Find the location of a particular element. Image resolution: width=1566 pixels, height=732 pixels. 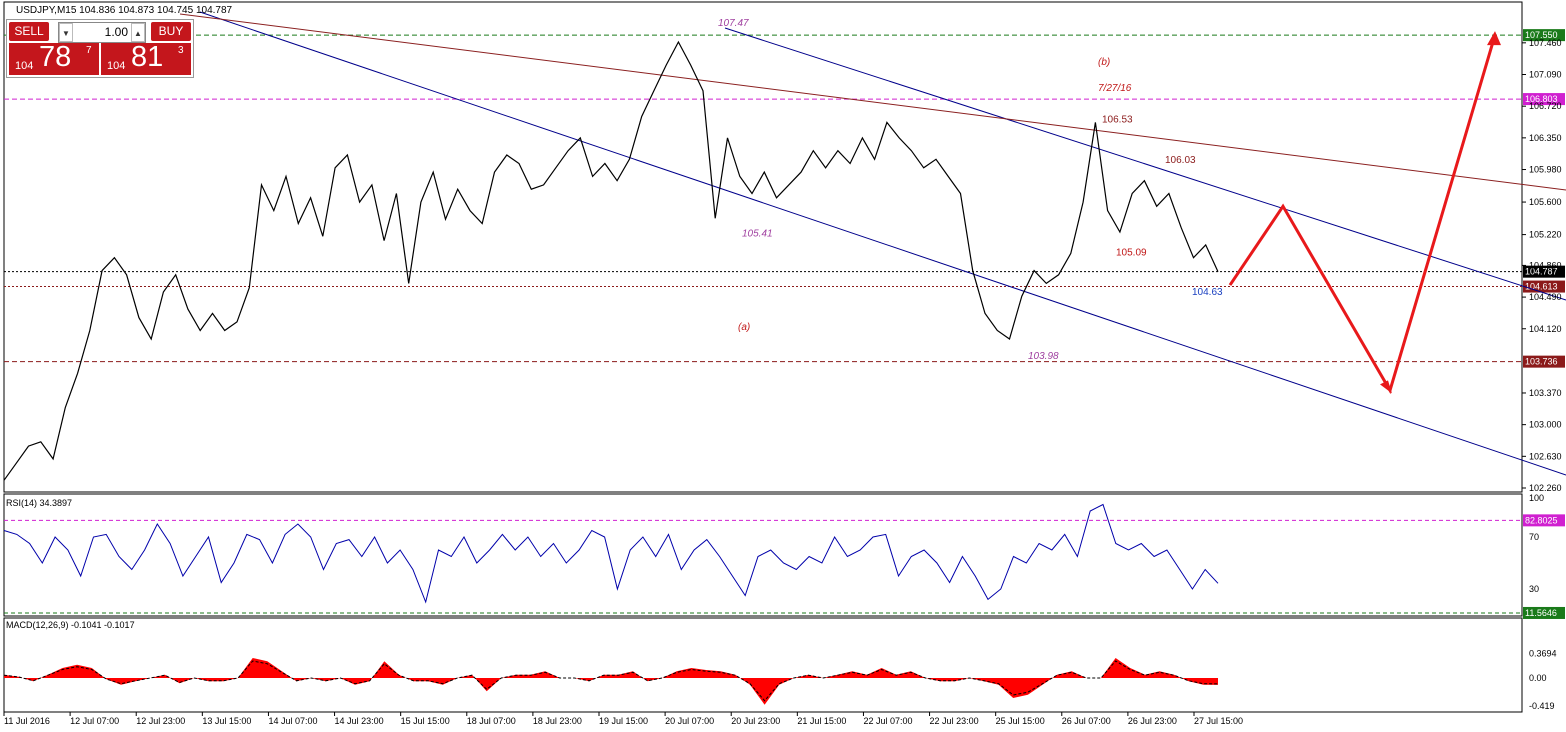

annotation-label: 106.53 is located at coordinates (1117, 119).